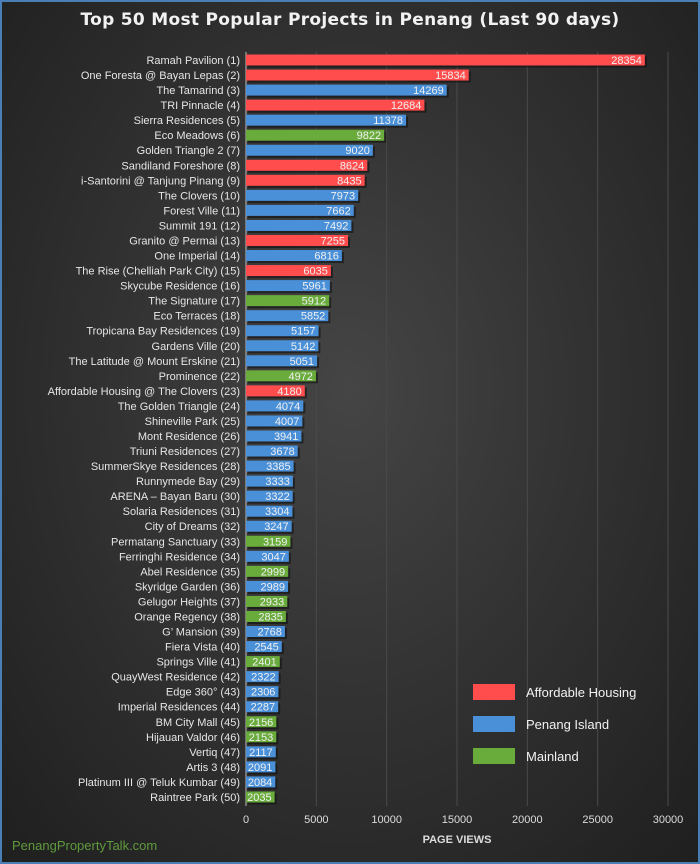 The height and width of the screenshot is (864, 700). What do you see at coordinates (336, 226) in the screenshot?
I see `data-label: 7492` at bounding box center [336, 226].